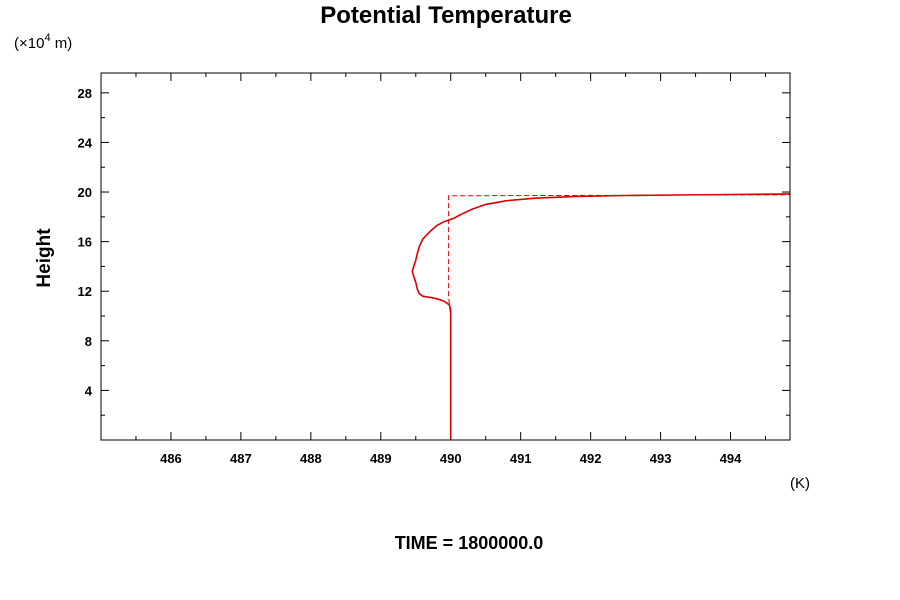  I want to click on y-unit-label: (×104 m), so click(43, 42).